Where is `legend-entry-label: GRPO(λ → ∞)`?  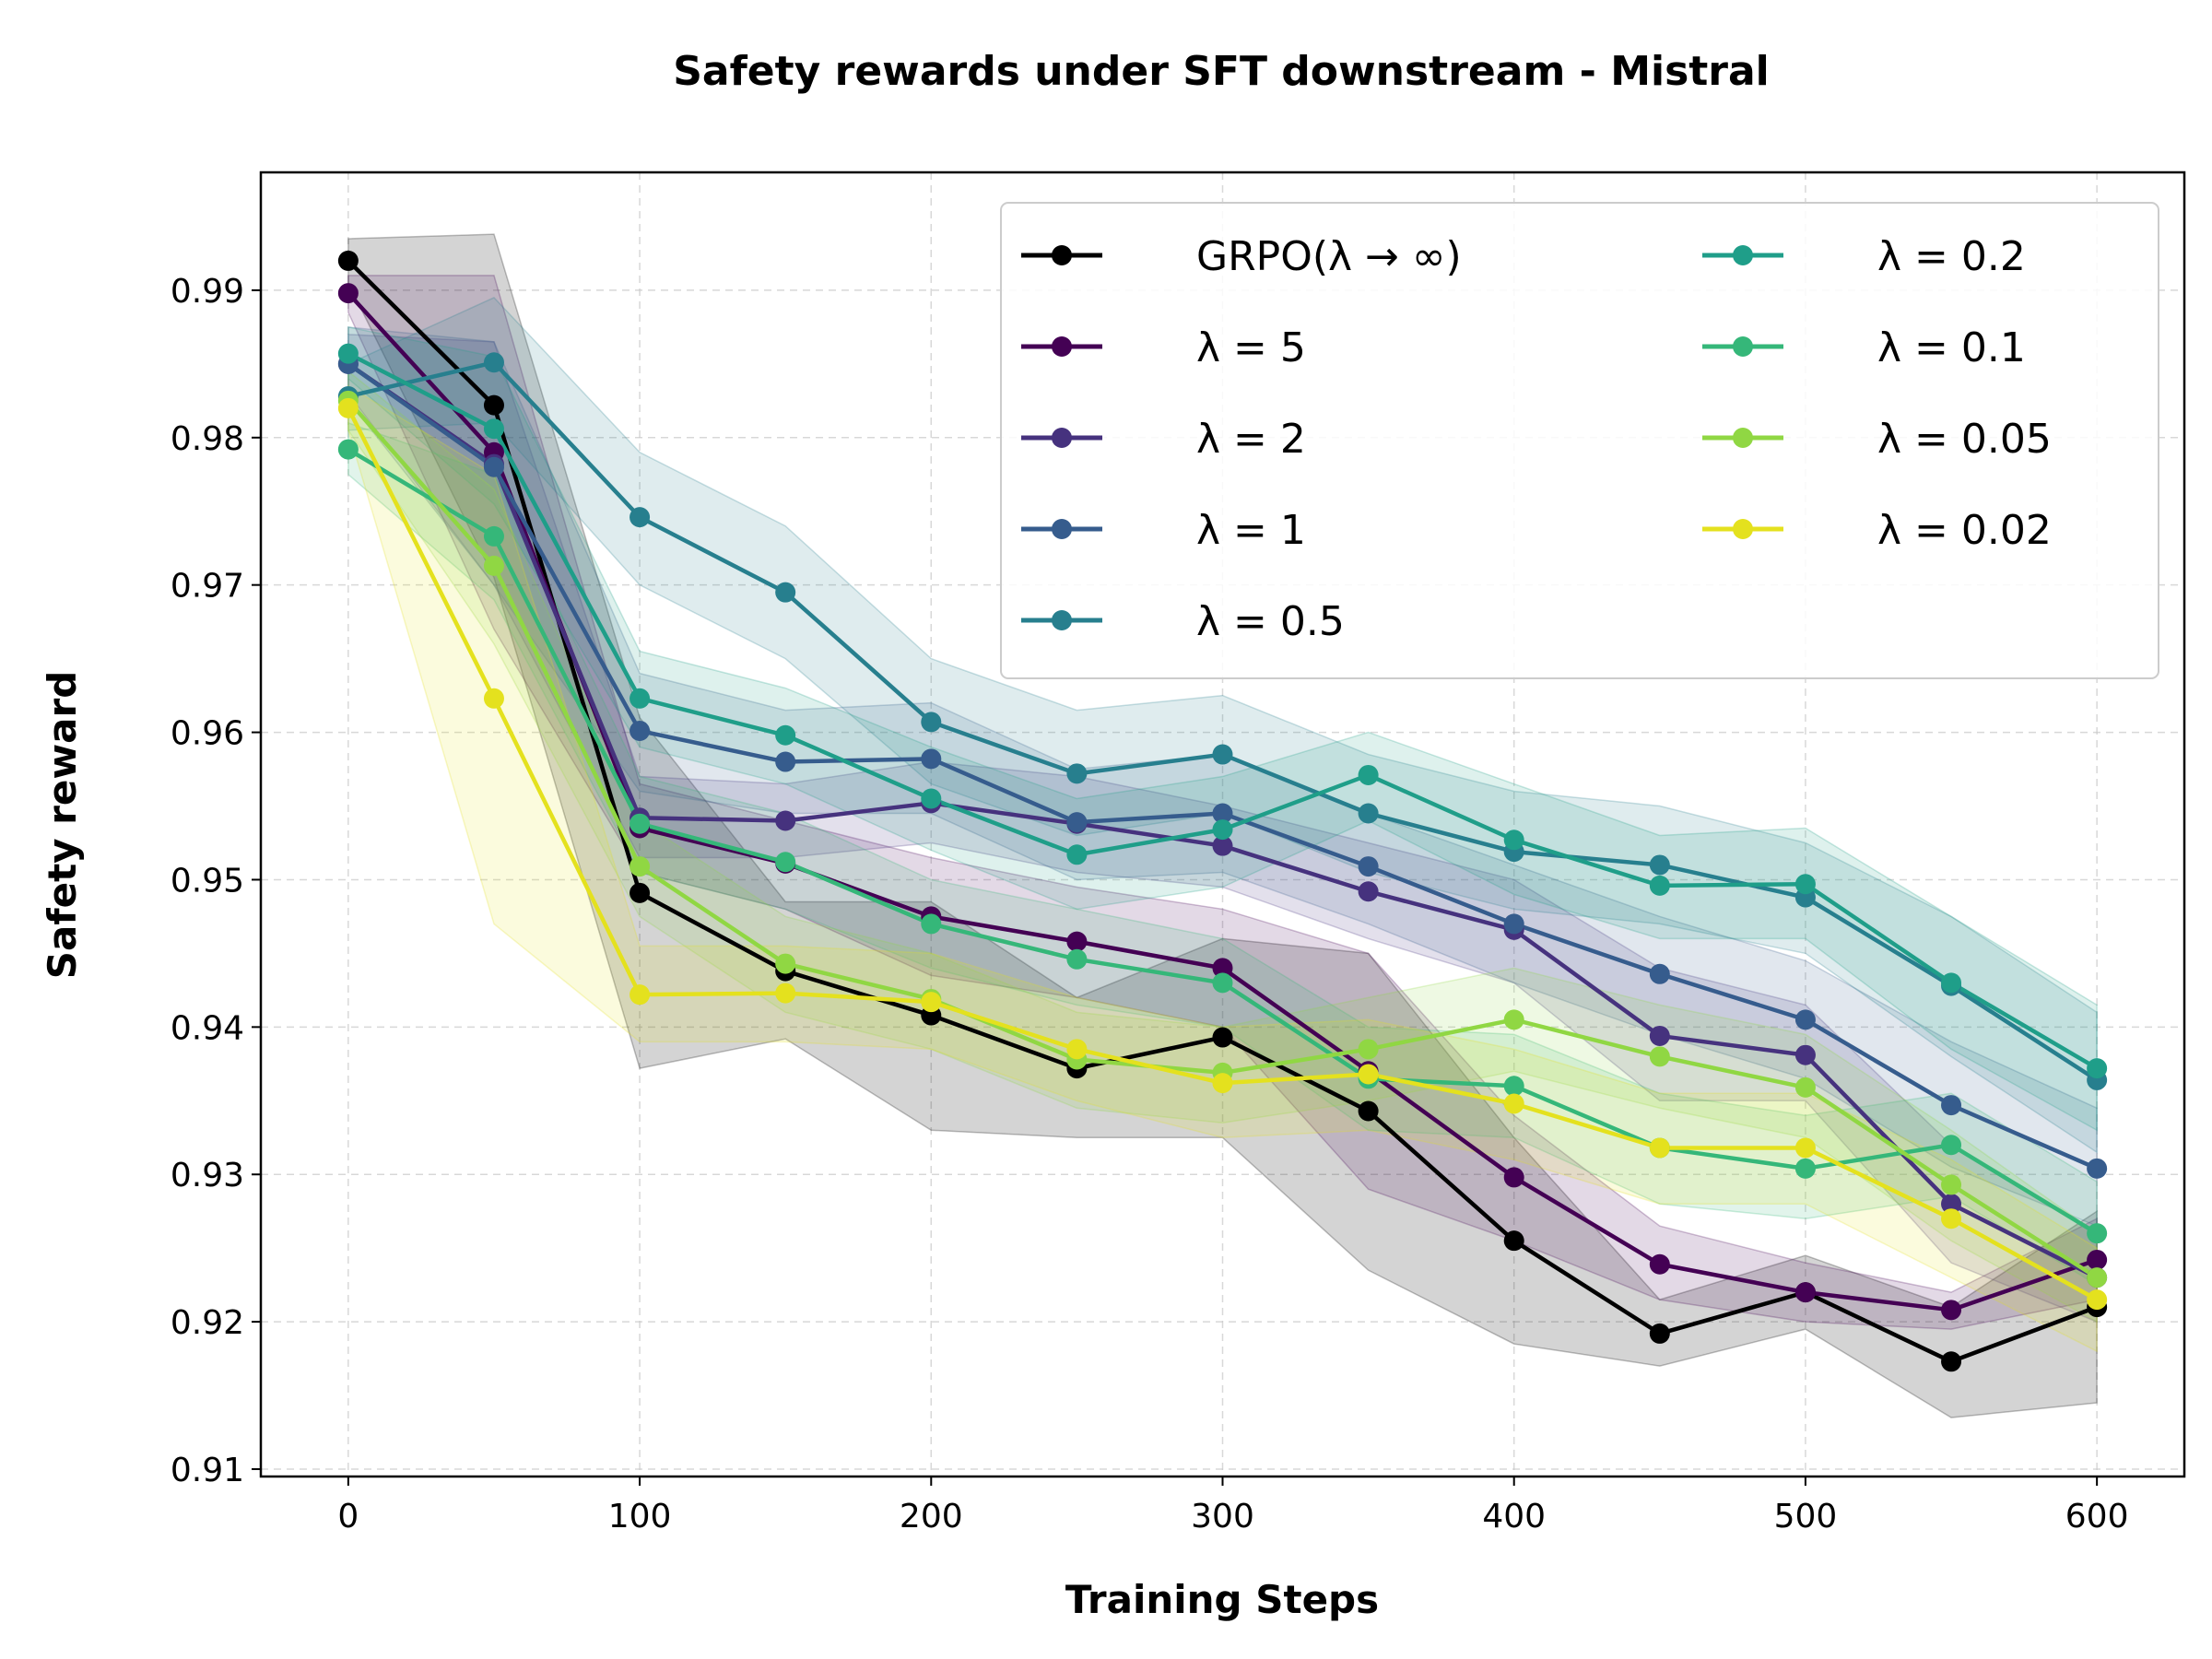 legend-entry-label: GRPO(λ → ∞) is located at coordinates (1329, 256).